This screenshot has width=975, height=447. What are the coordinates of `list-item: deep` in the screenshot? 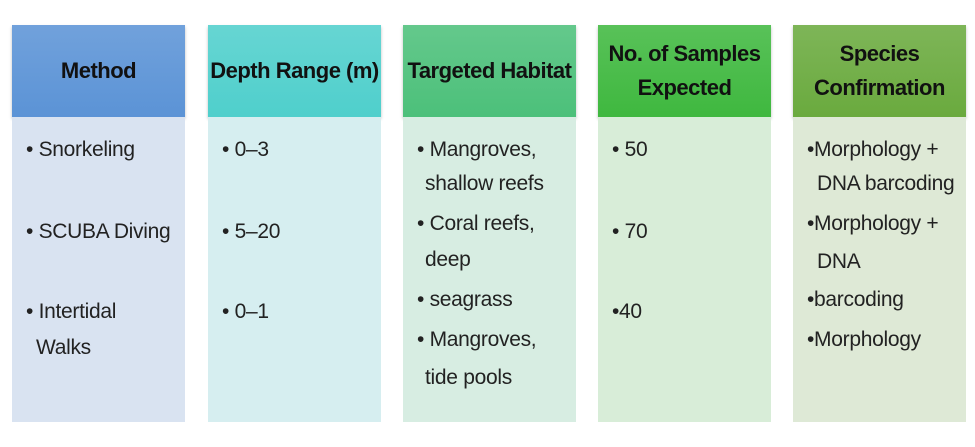 It's located at (448, 259).